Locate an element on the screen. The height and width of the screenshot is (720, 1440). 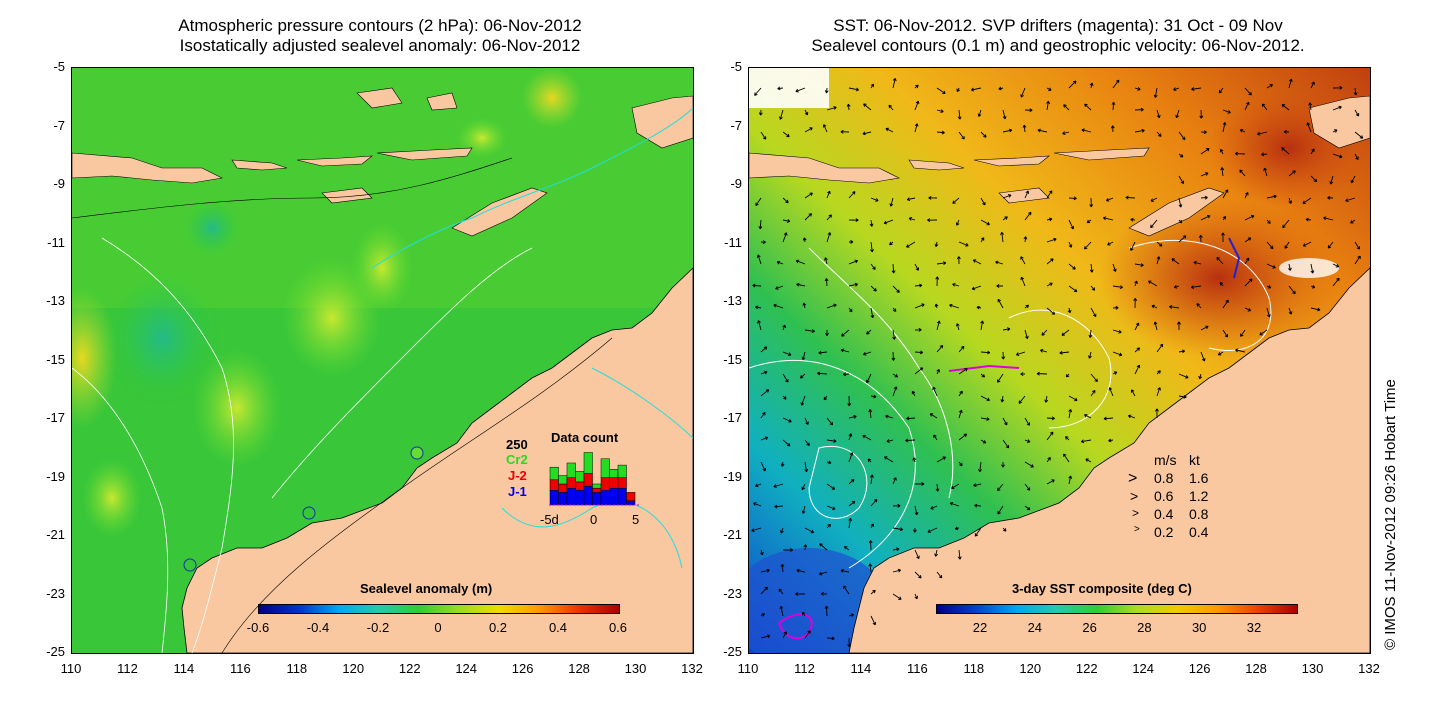
sealevel-colorbar is located at coordinates (439, 609).